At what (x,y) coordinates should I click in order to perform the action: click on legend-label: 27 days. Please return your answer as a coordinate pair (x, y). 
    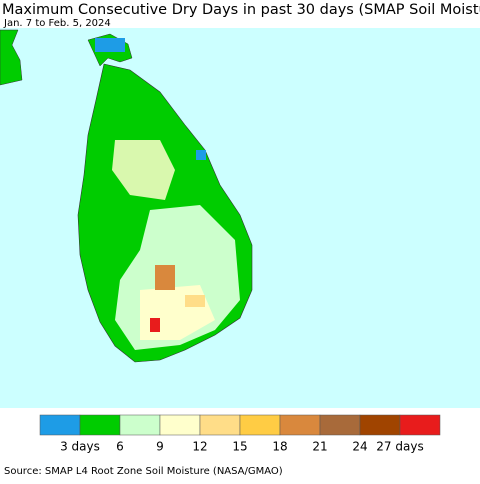
    Looking at the image, I should click on (399, 447).